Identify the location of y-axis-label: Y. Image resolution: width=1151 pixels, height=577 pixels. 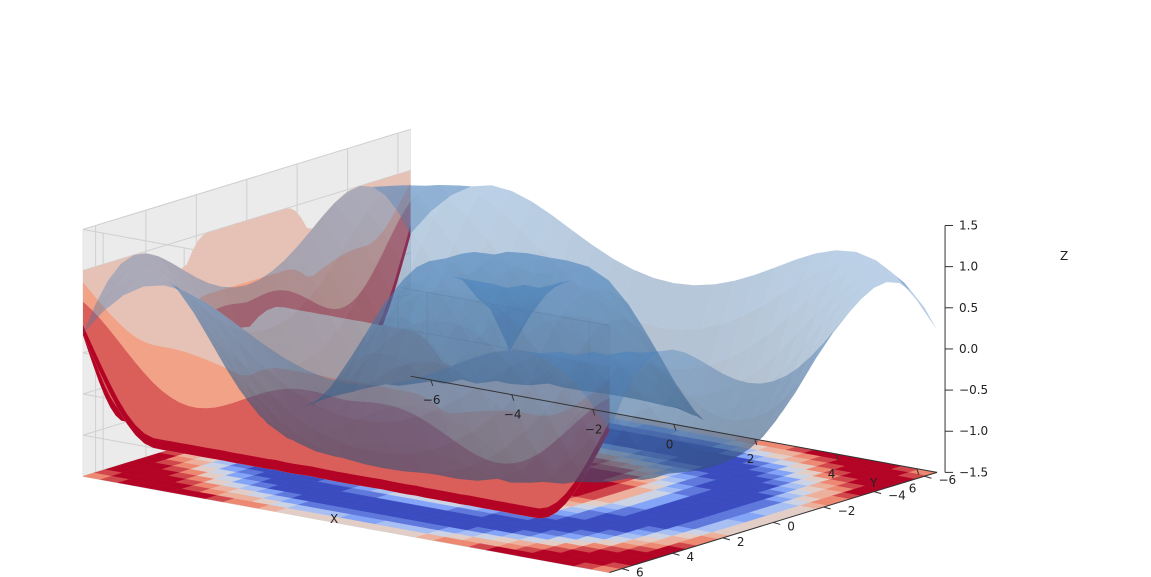
(873, 483).